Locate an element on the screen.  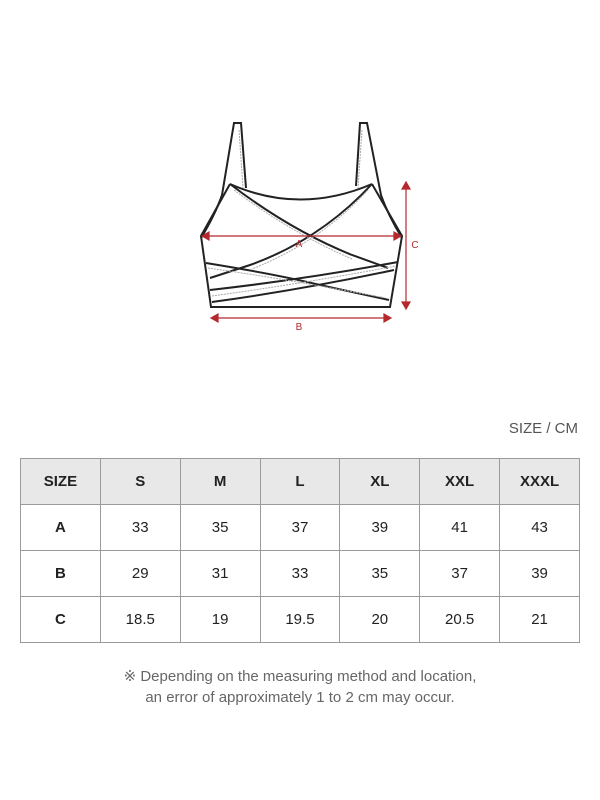
table-row: B 29 31 33 35 37 39 is located at coordinates (300, 573).